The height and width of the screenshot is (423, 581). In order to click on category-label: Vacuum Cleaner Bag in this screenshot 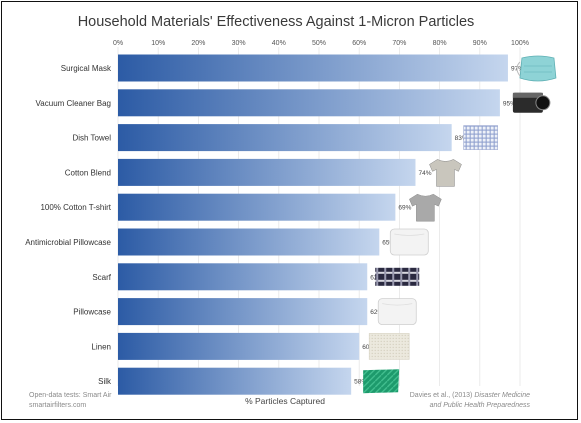, I will do `click(73, 103)`.